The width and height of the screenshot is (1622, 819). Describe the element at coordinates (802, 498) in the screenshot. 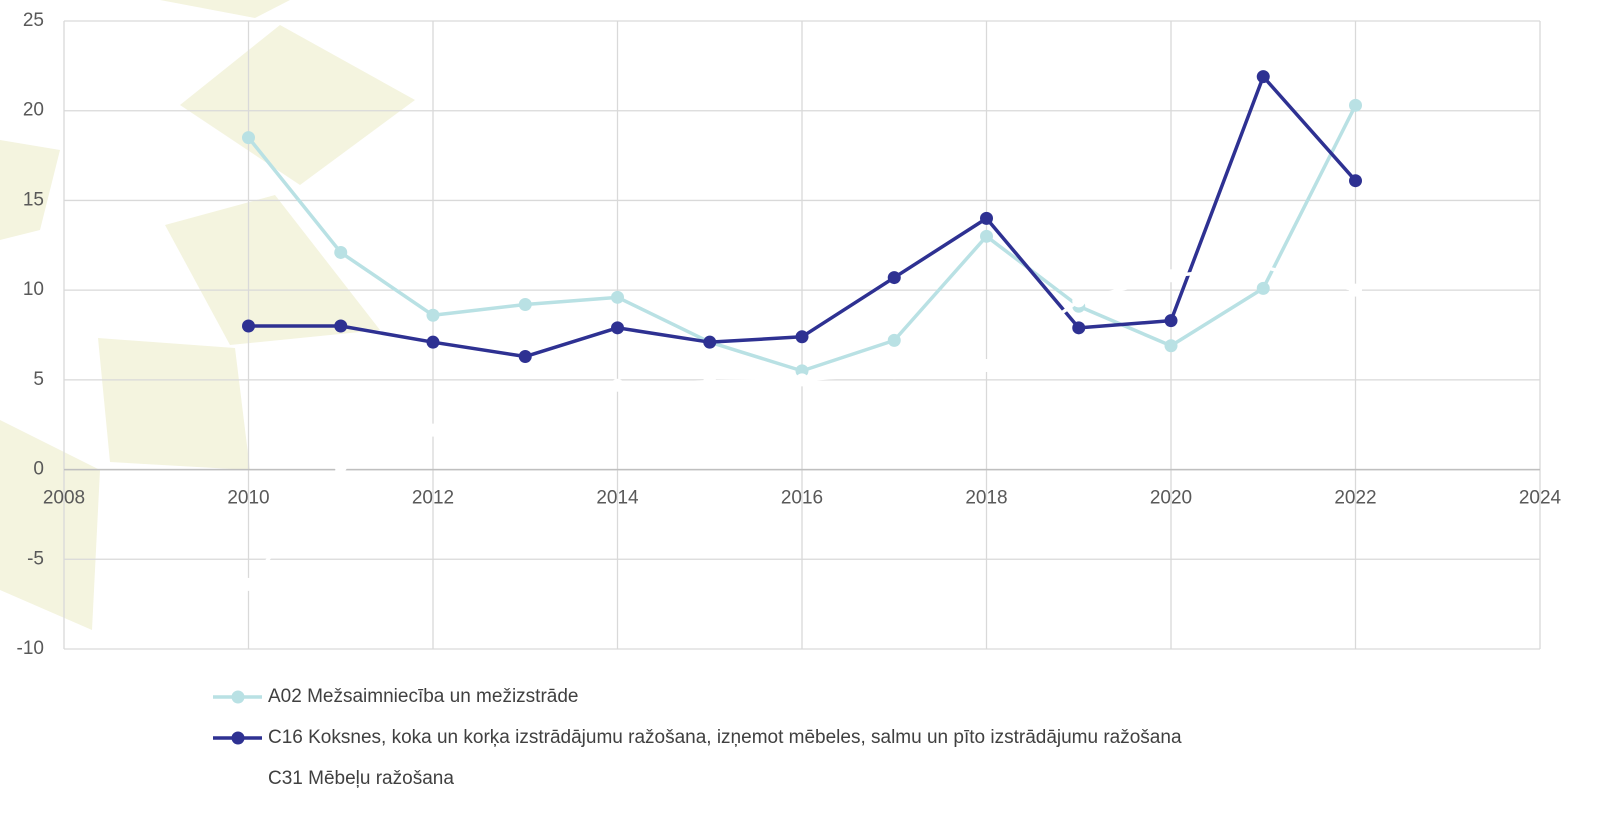

I see `x-tick-label: 2016` at that location.